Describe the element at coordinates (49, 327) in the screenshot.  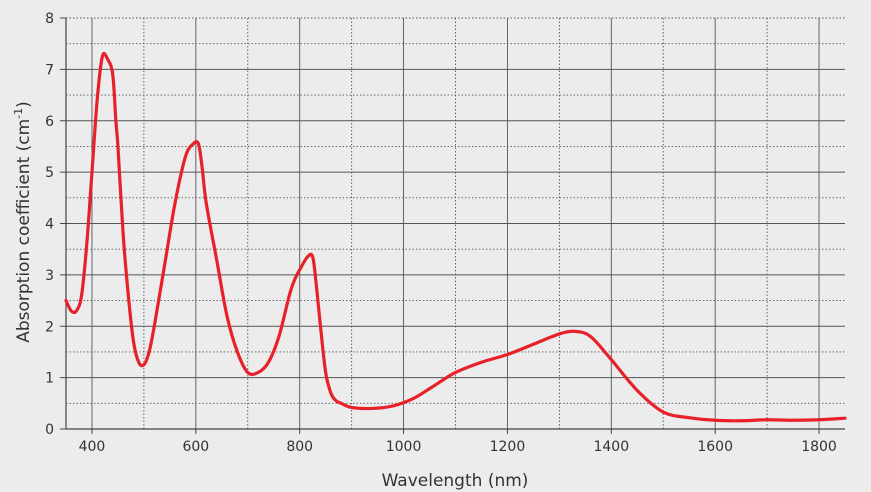
I see `y-tick-label: 2` at that location.